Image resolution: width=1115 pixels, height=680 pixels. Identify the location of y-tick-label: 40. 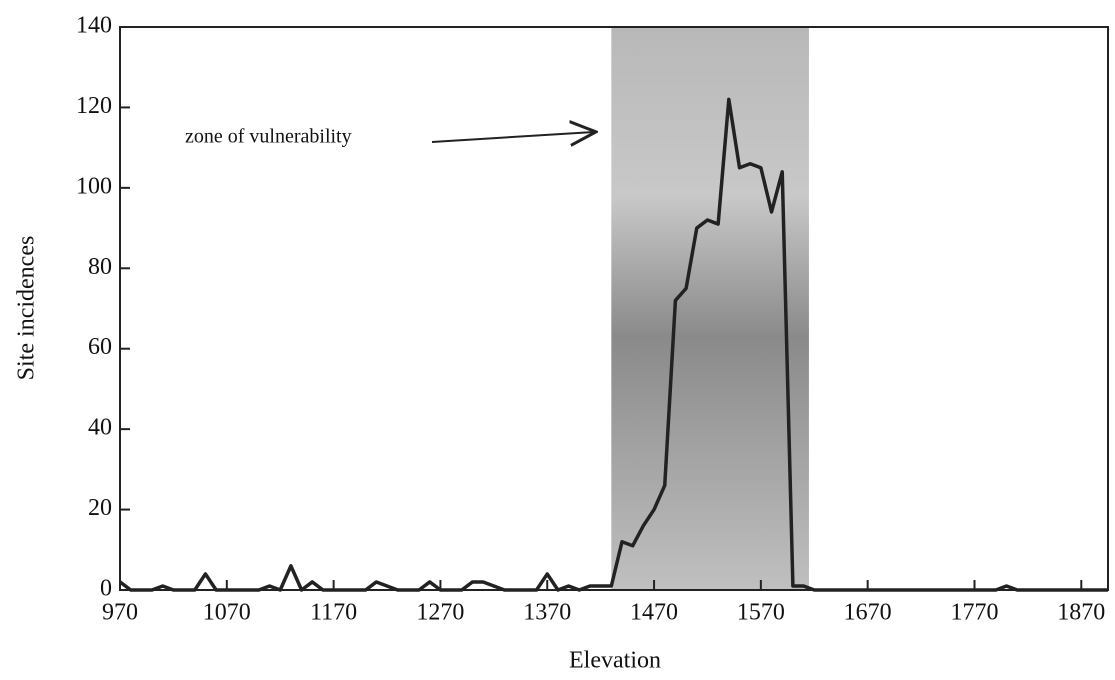
(100, 428).